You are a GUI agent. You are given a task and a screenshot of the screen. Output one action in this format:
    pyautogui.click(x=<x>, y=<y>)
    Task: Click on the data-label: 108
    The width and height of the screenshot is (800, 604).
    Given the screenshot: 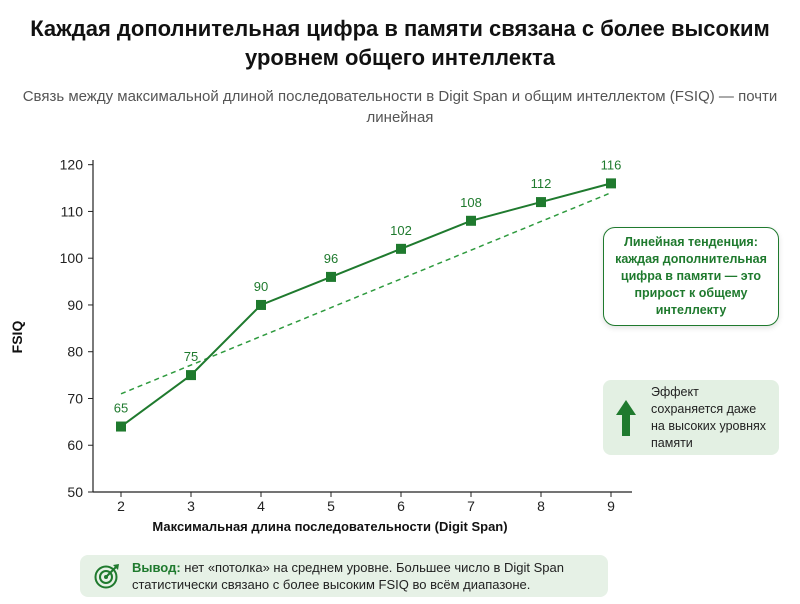 What is the action you would take?
    pyautogui.click(x=471, y=202)
    